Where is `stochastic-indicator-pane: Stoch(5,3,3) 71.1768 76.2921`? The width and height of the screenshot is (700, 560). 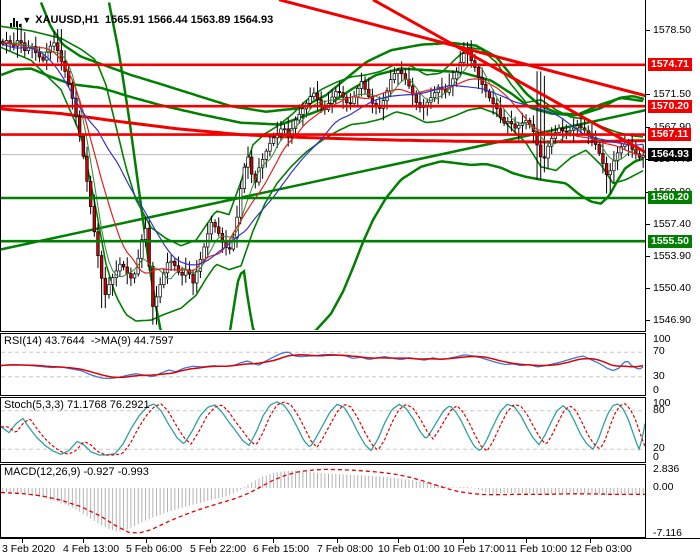
stochastic-indicator-pane: Stoch(5,3,3) 71.1768 76.2921 is located at coordinates (323, 430).